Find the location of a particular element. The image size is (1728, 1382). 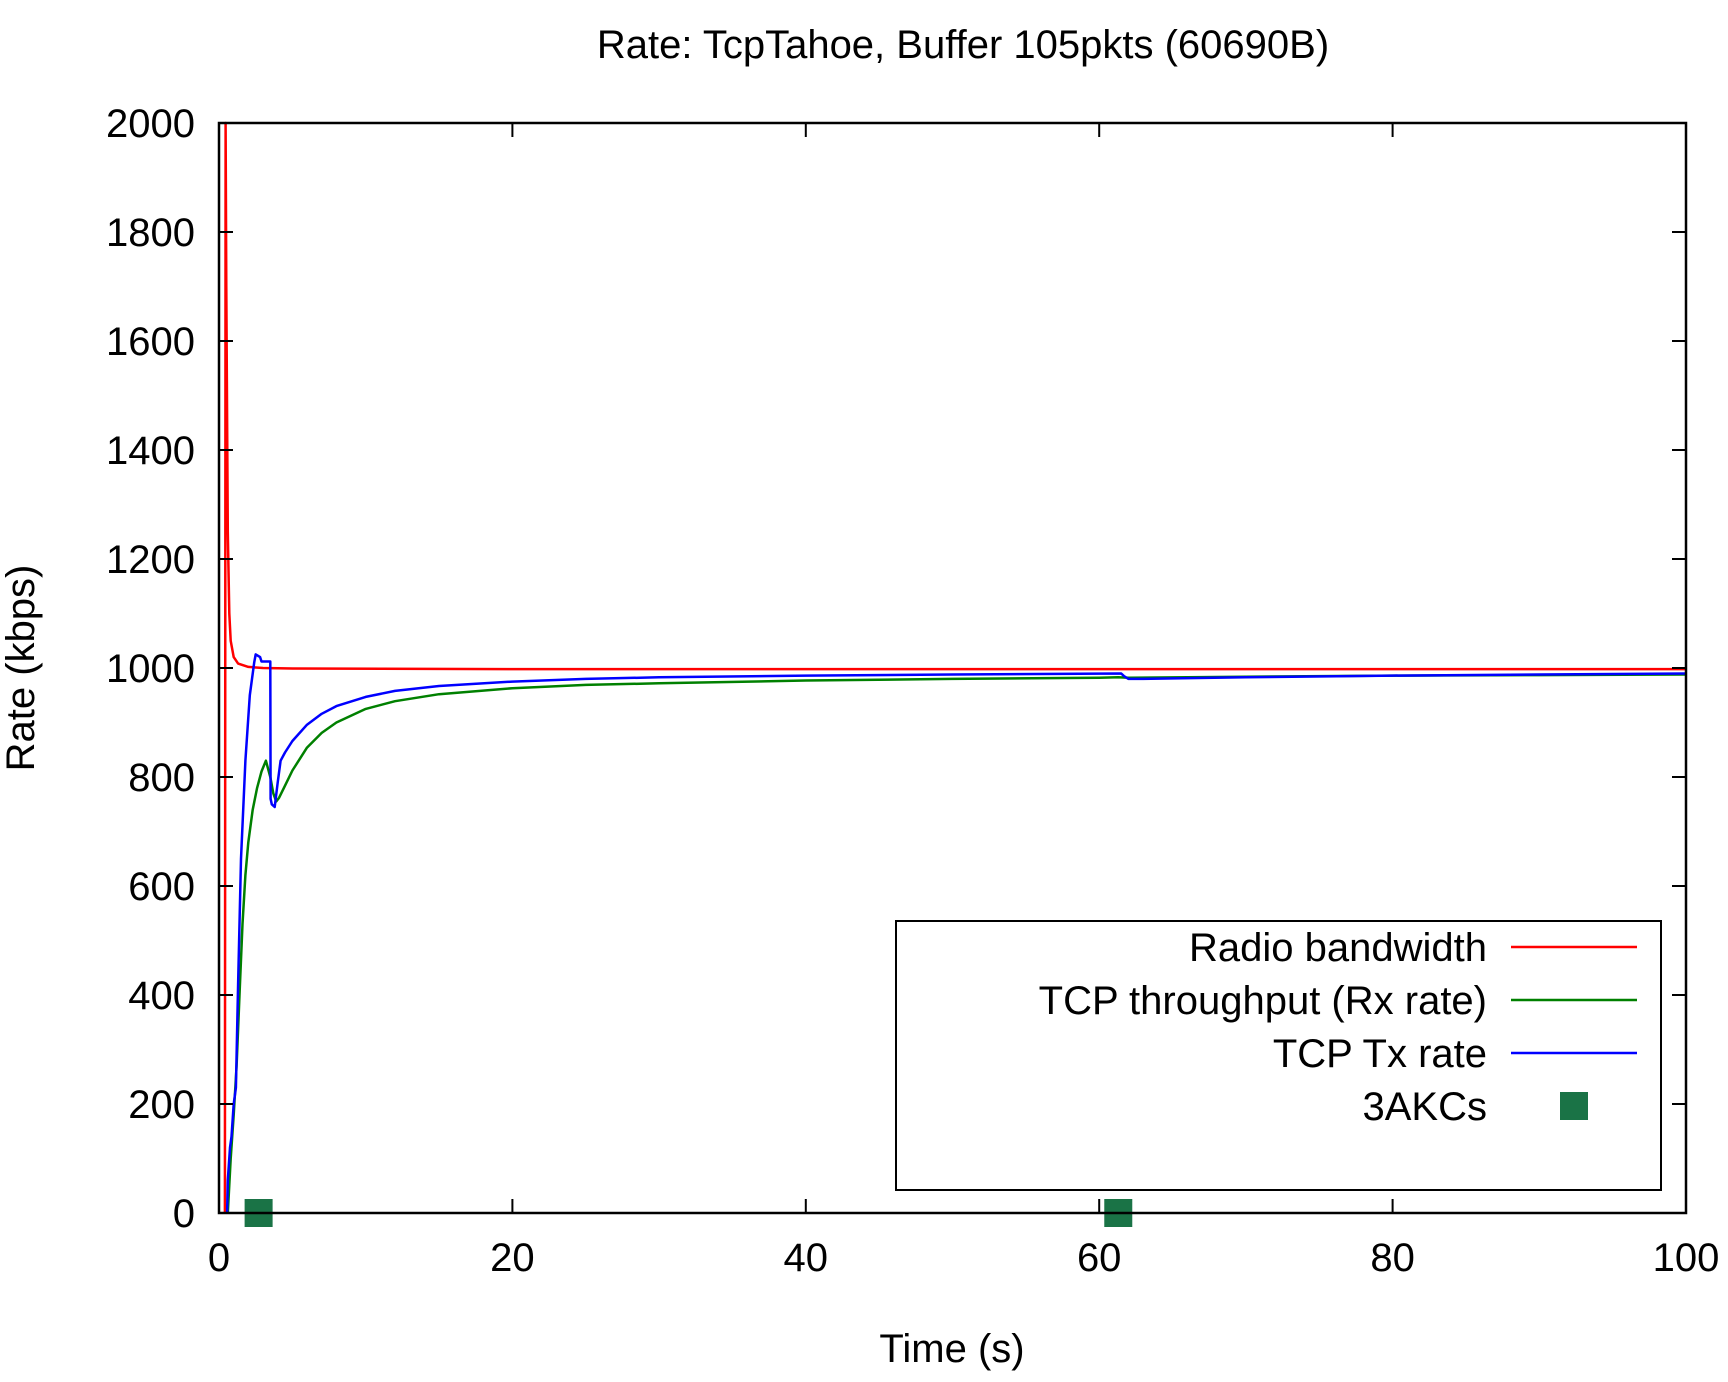

x-tick-label: 20 is located at coordinates (512, 1258).